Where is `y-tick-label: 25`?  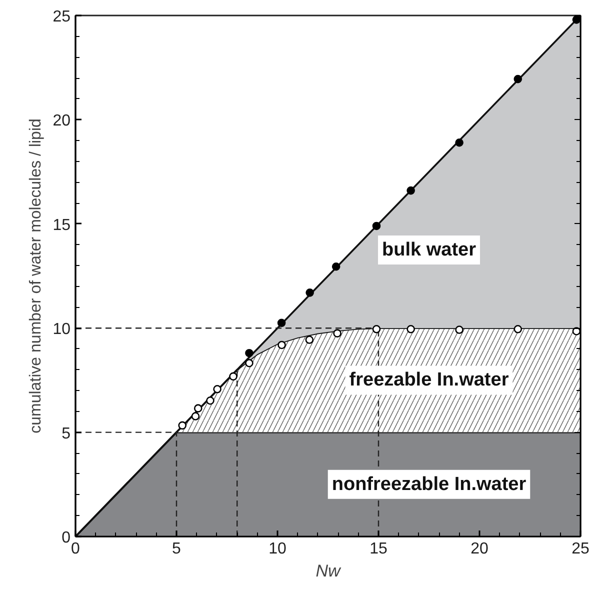
y-tick-label: 25 is located at coordinates (61, 17).